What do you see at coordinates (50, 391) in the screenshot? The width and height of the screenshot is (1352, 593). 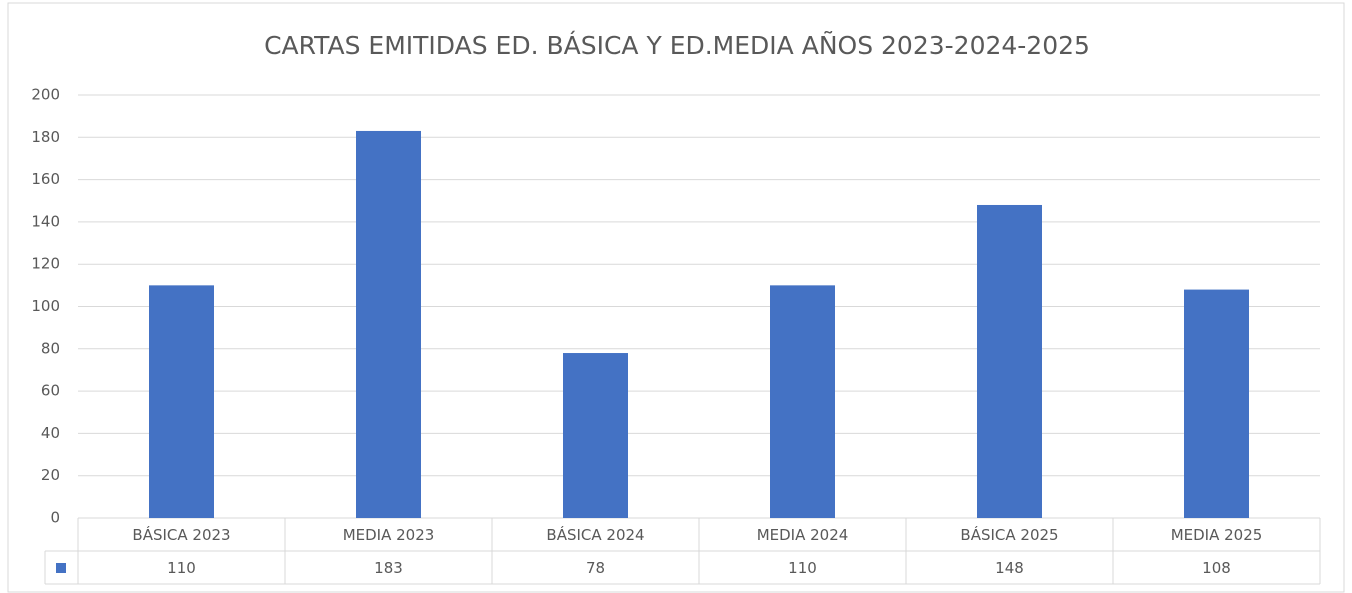 I see `y-tick-label: 60` at bounding box center [50, 391].